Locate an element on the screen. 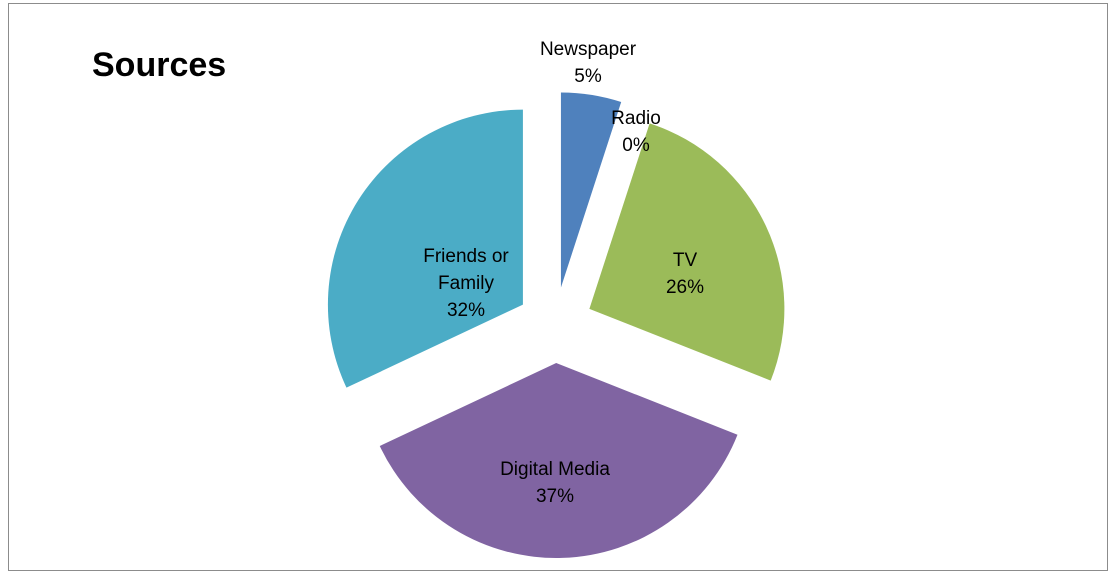  data-label-radio: Radio 0% is located at coordinates (636, 132).